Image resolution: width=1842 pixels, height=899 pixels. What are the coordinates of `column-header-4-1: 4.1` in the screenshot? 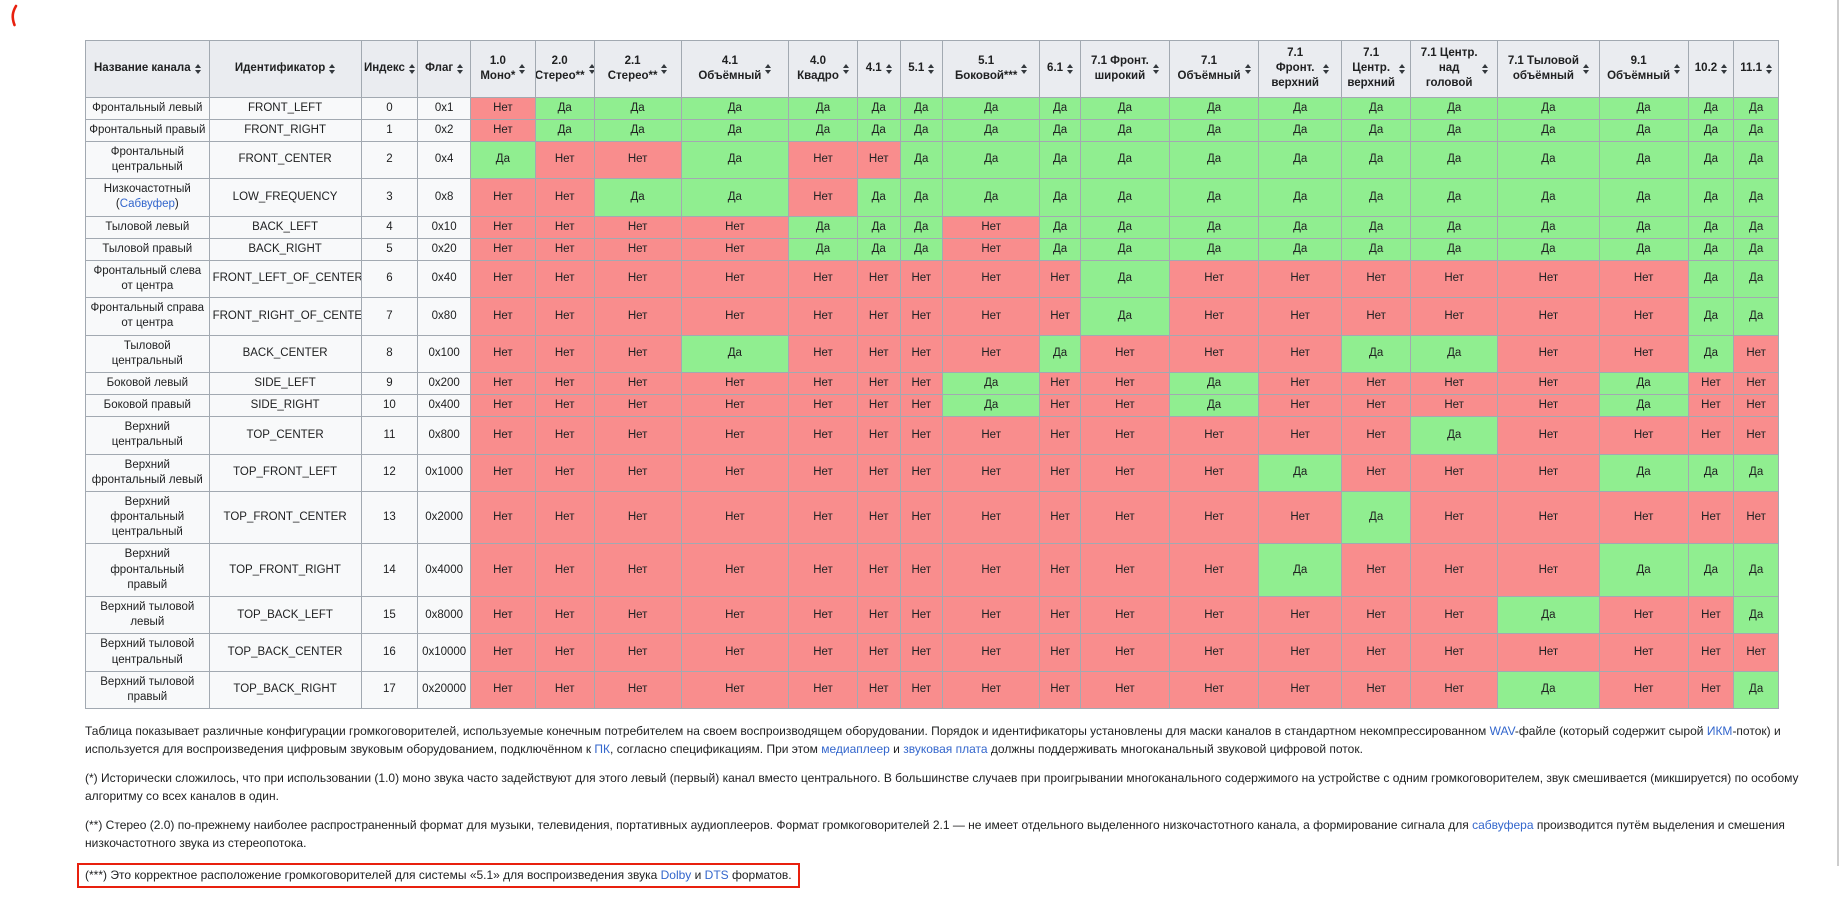 It's located at (878, 69).